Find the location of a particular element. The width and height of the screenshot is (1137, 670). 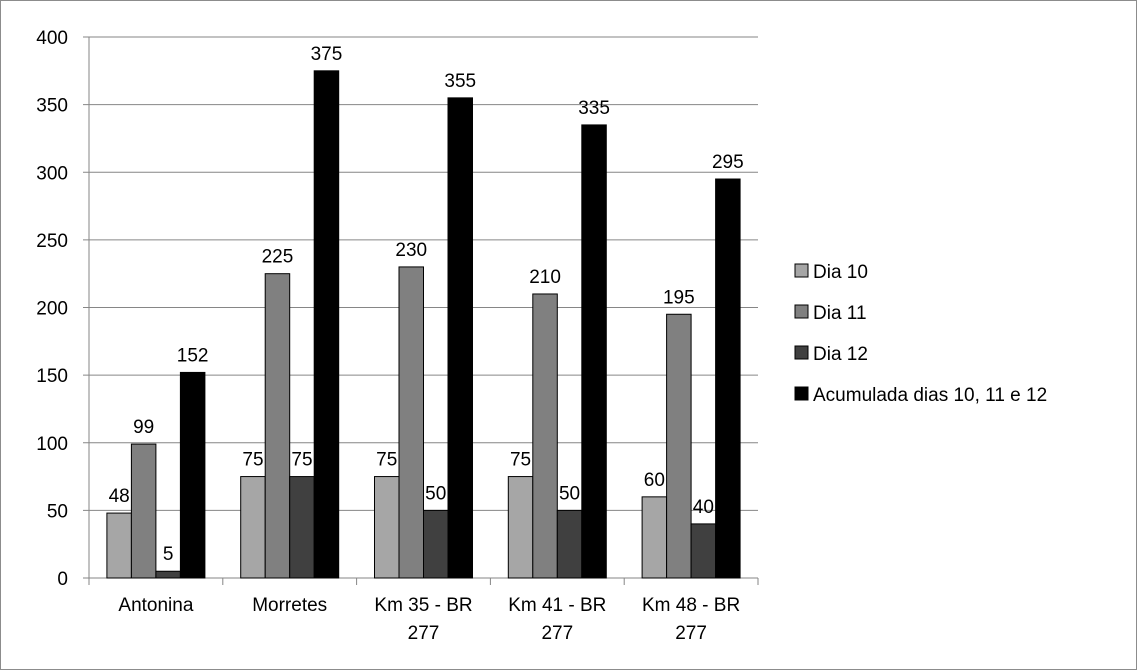

x-tick-label-line: Km 41 - BR is located at coordinates (557, 605).